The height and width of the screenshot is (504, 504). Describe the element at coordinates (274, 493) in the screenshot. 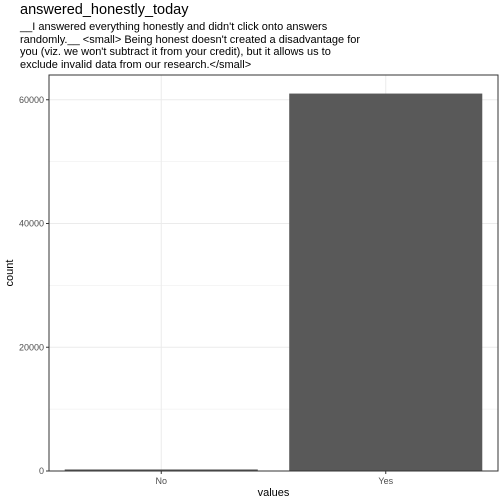

I see `x-axis-title: values` at that location.